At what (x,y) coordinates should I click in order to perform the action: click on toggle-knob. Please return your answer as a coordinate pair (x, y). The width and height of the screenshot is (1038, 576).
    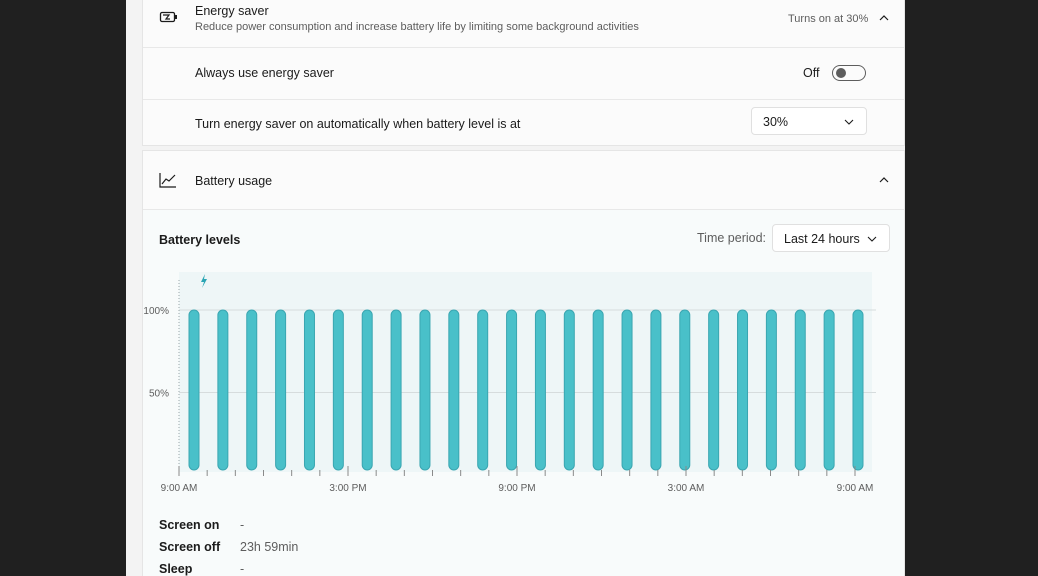
    Looking at the image, I should click on (841, 73).